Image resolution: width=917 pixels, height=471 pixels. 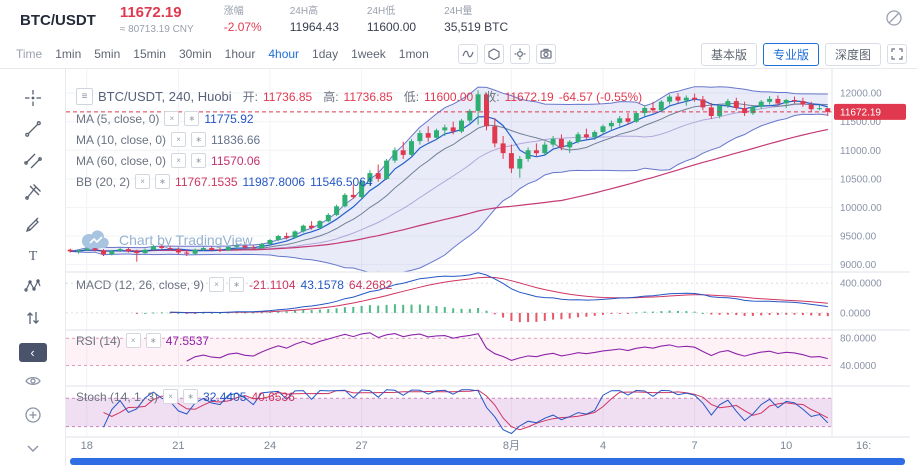 I want to click on svg-text: 40.0000, so click(x=858, y=366).